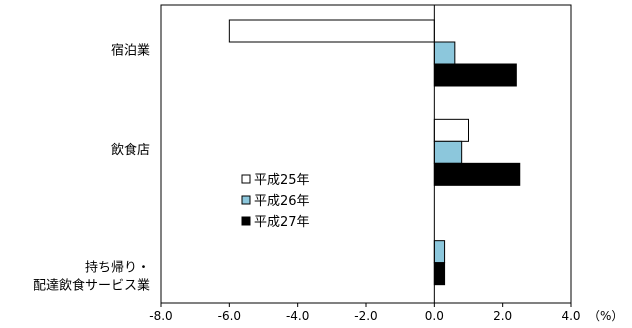  What do you see at coordinates (282, 180) in the screenshot?
I see `legend-label: 平成25年` at bounding box center [282, 180].